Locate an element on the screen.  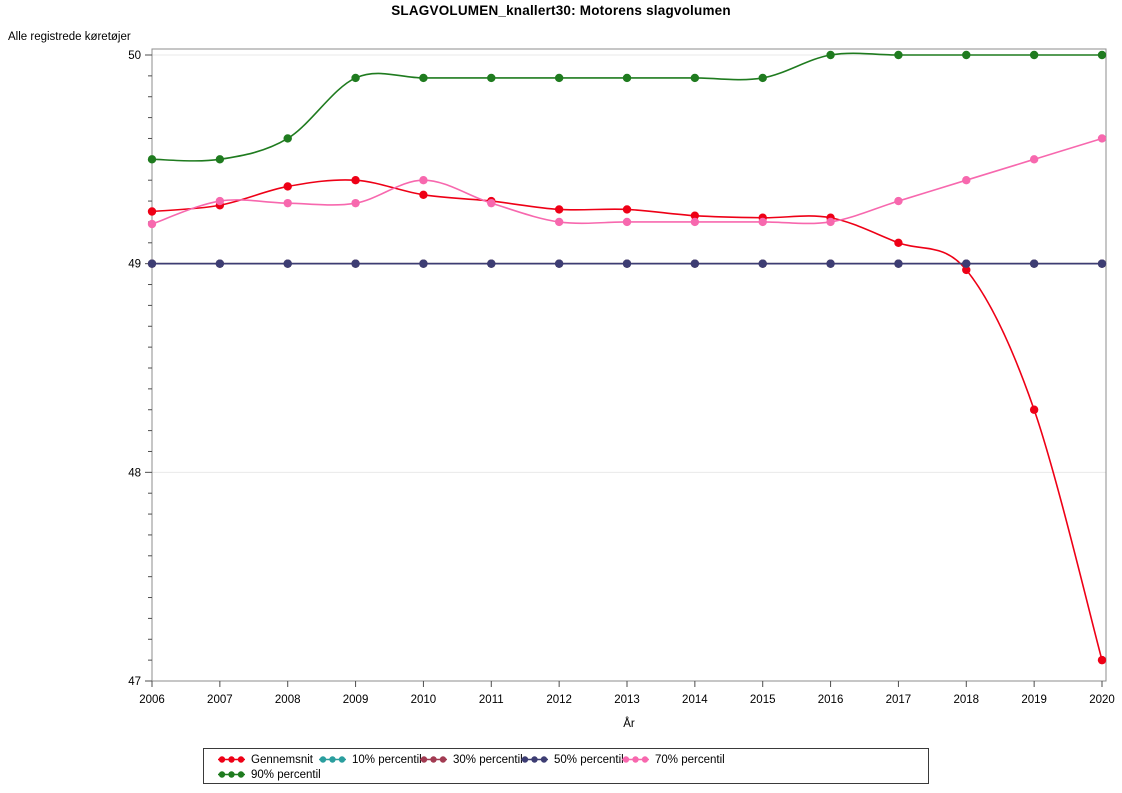
x-tick-label: 2008 is located at coordinates (288, 700).